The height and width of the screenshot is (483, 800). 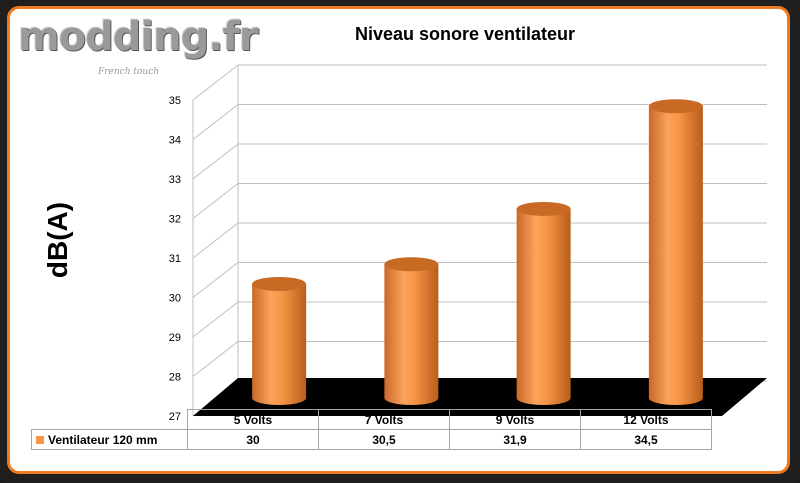 What do you see at coordinates (480, 397) in the screenshot?
I see `chart-floor` at bounding box center [480, 397].